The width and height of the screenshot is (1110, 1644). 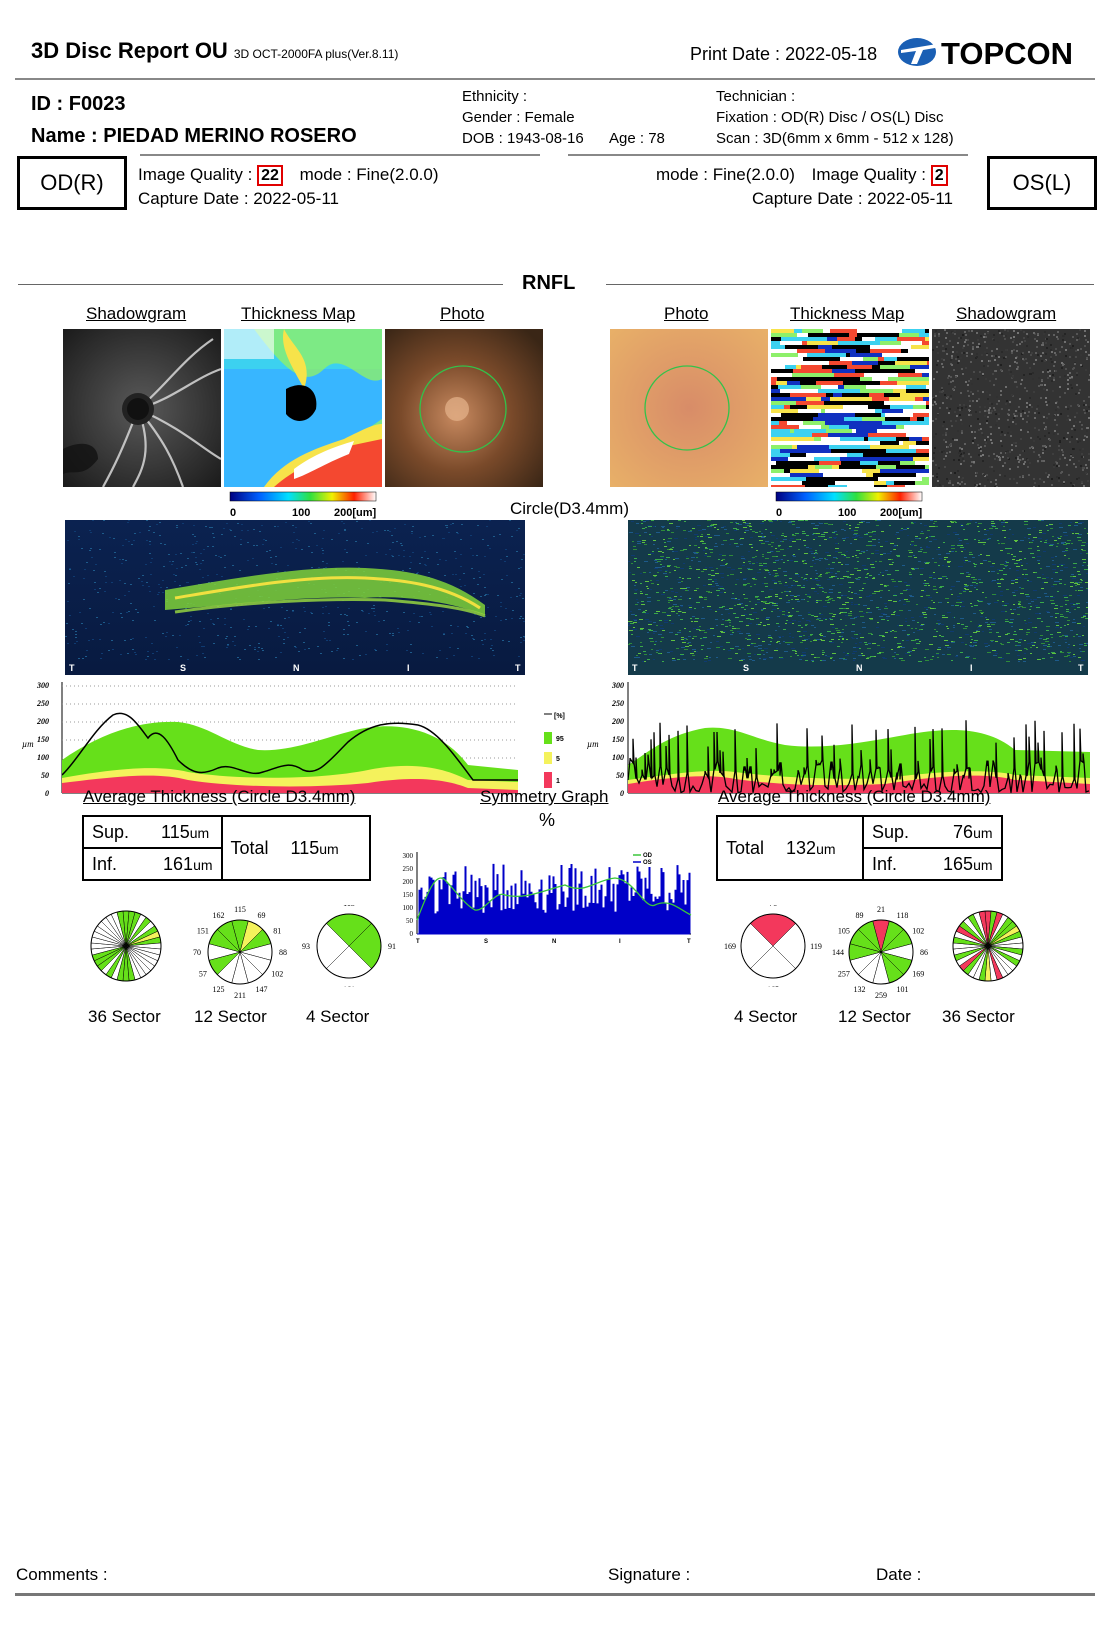 I want to click on os4-value: 119, so click(x=816, y=946).